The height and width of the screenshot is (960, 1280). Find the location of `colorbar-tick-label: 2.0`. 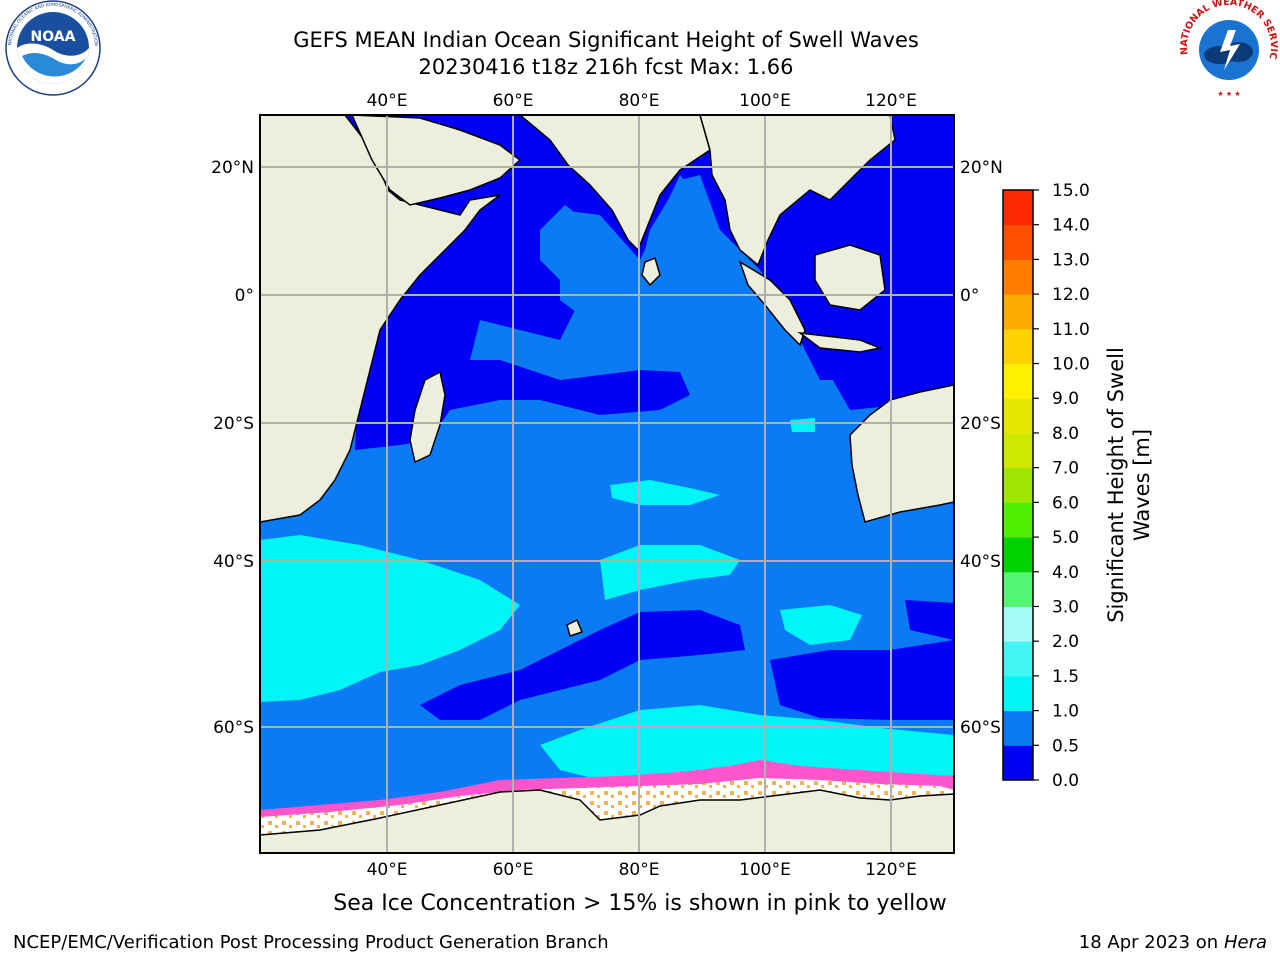

colorbar-tick-label: 2.0 is located at coordinates (1065, 642).